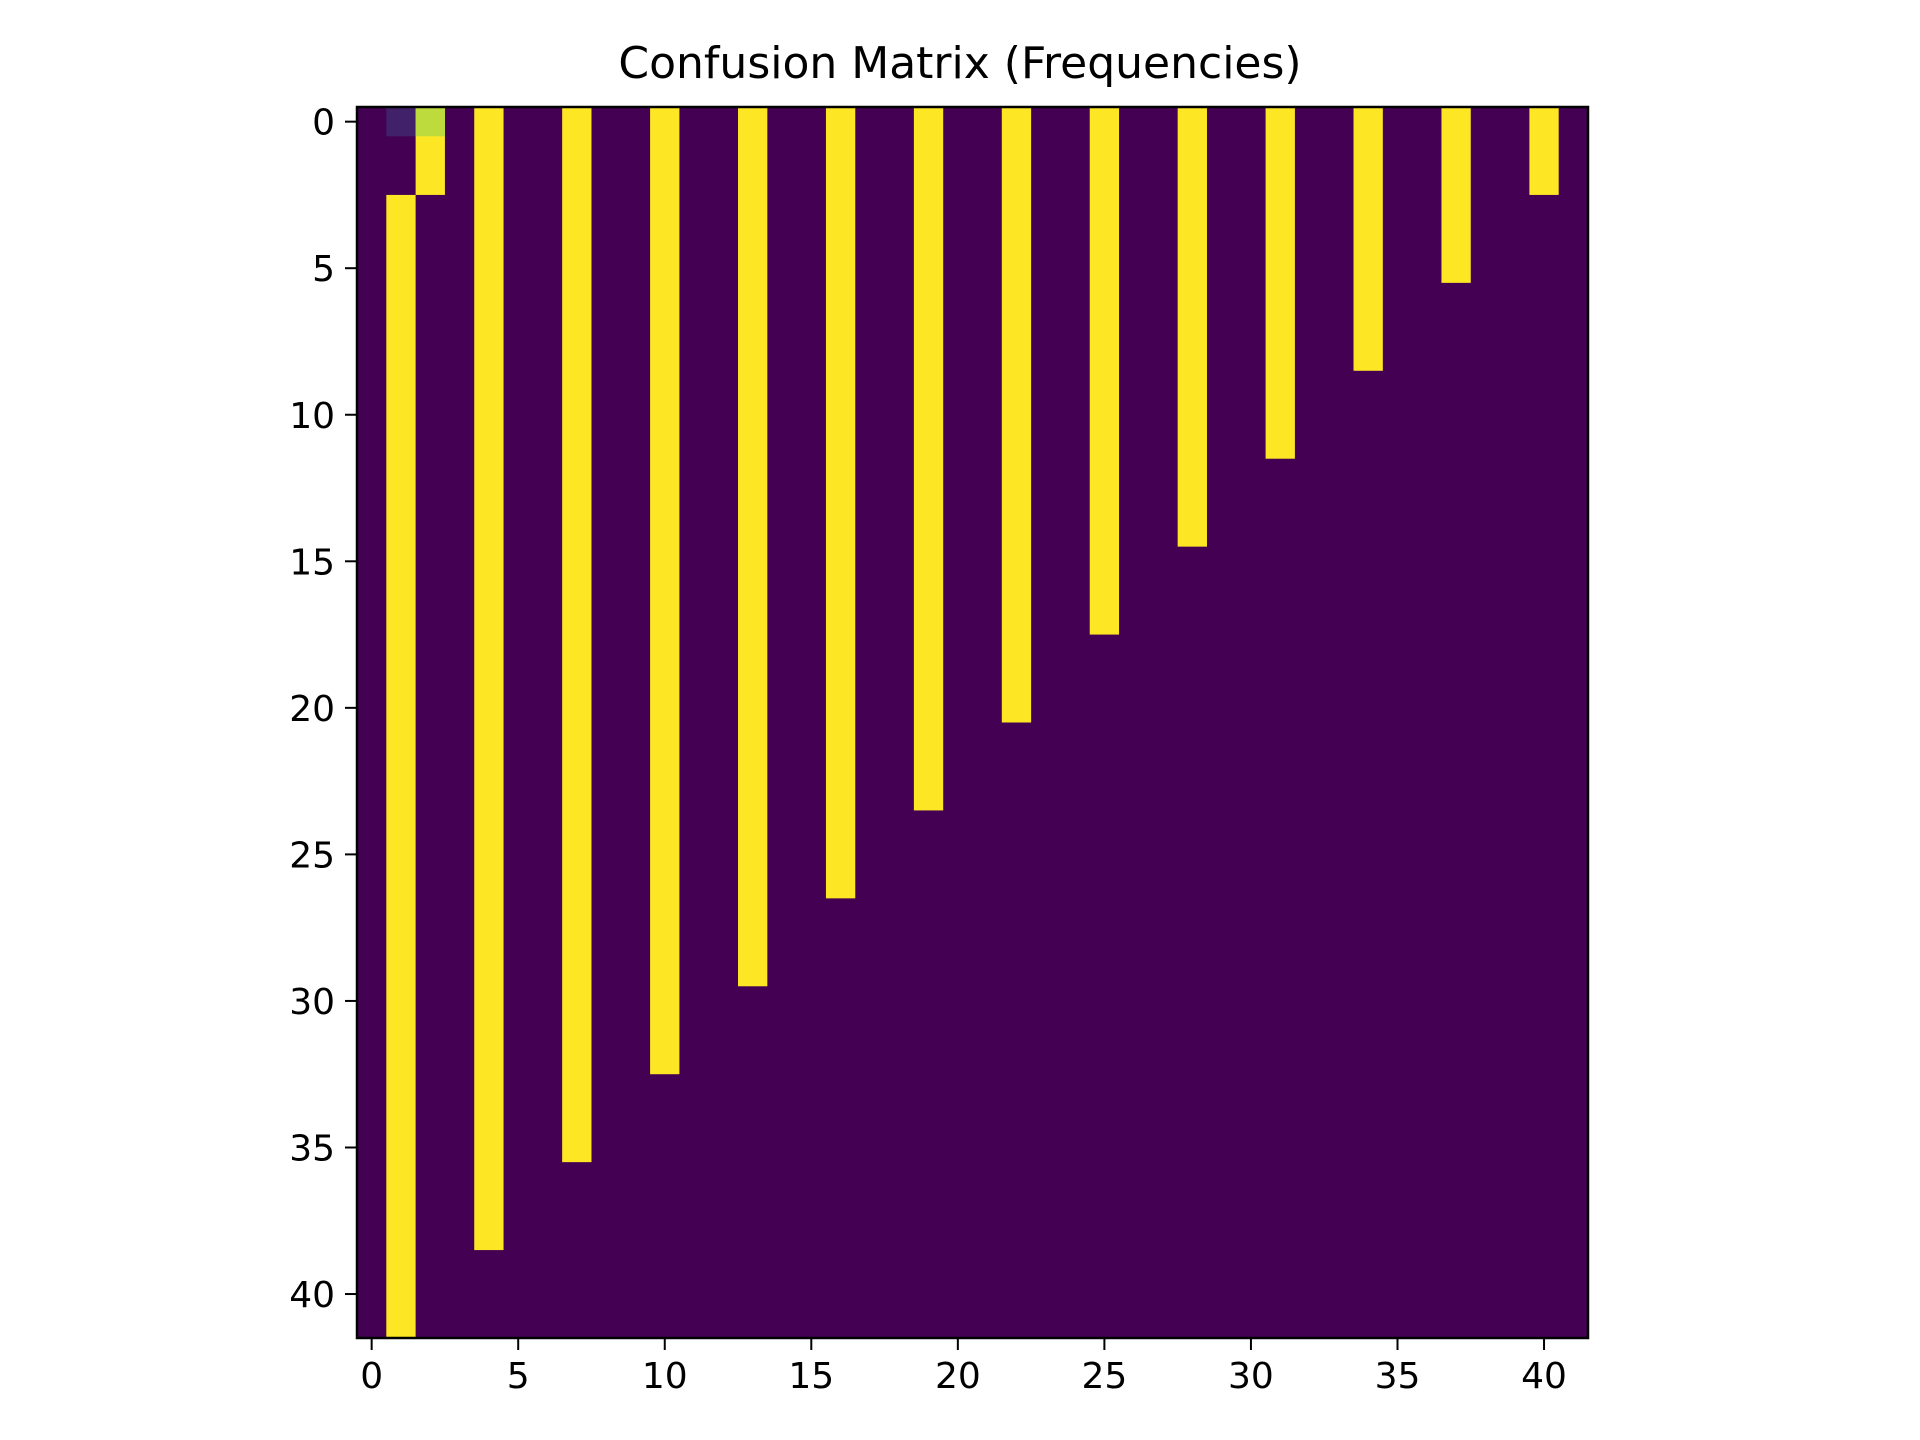 This screenshot has width=1920, height=1440. What do you see at coordinates (958, 1376) in the screenshot?
I see `x-tick-label-20: 20` at bounding box center [958, 1376].